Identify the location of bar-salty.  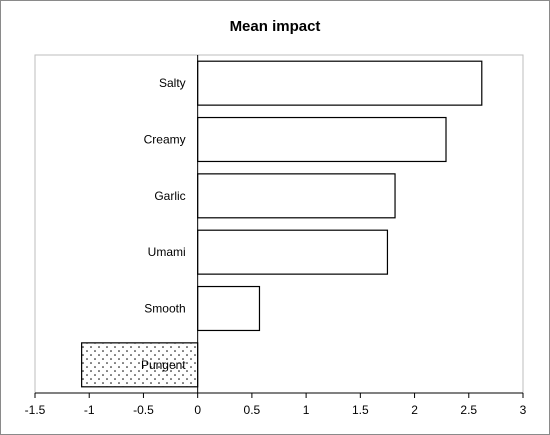
(340, 83).